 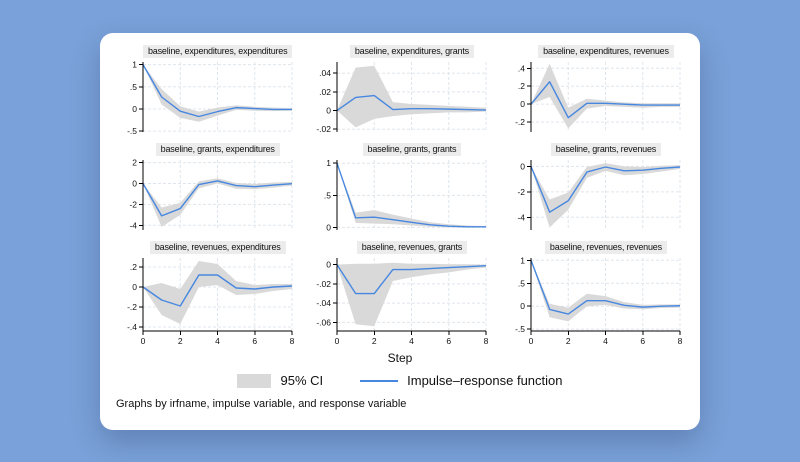 I want to click on subplot-canvas: 0-.02-.04-.060 2 4 6 8, so click(x=403, y=302).